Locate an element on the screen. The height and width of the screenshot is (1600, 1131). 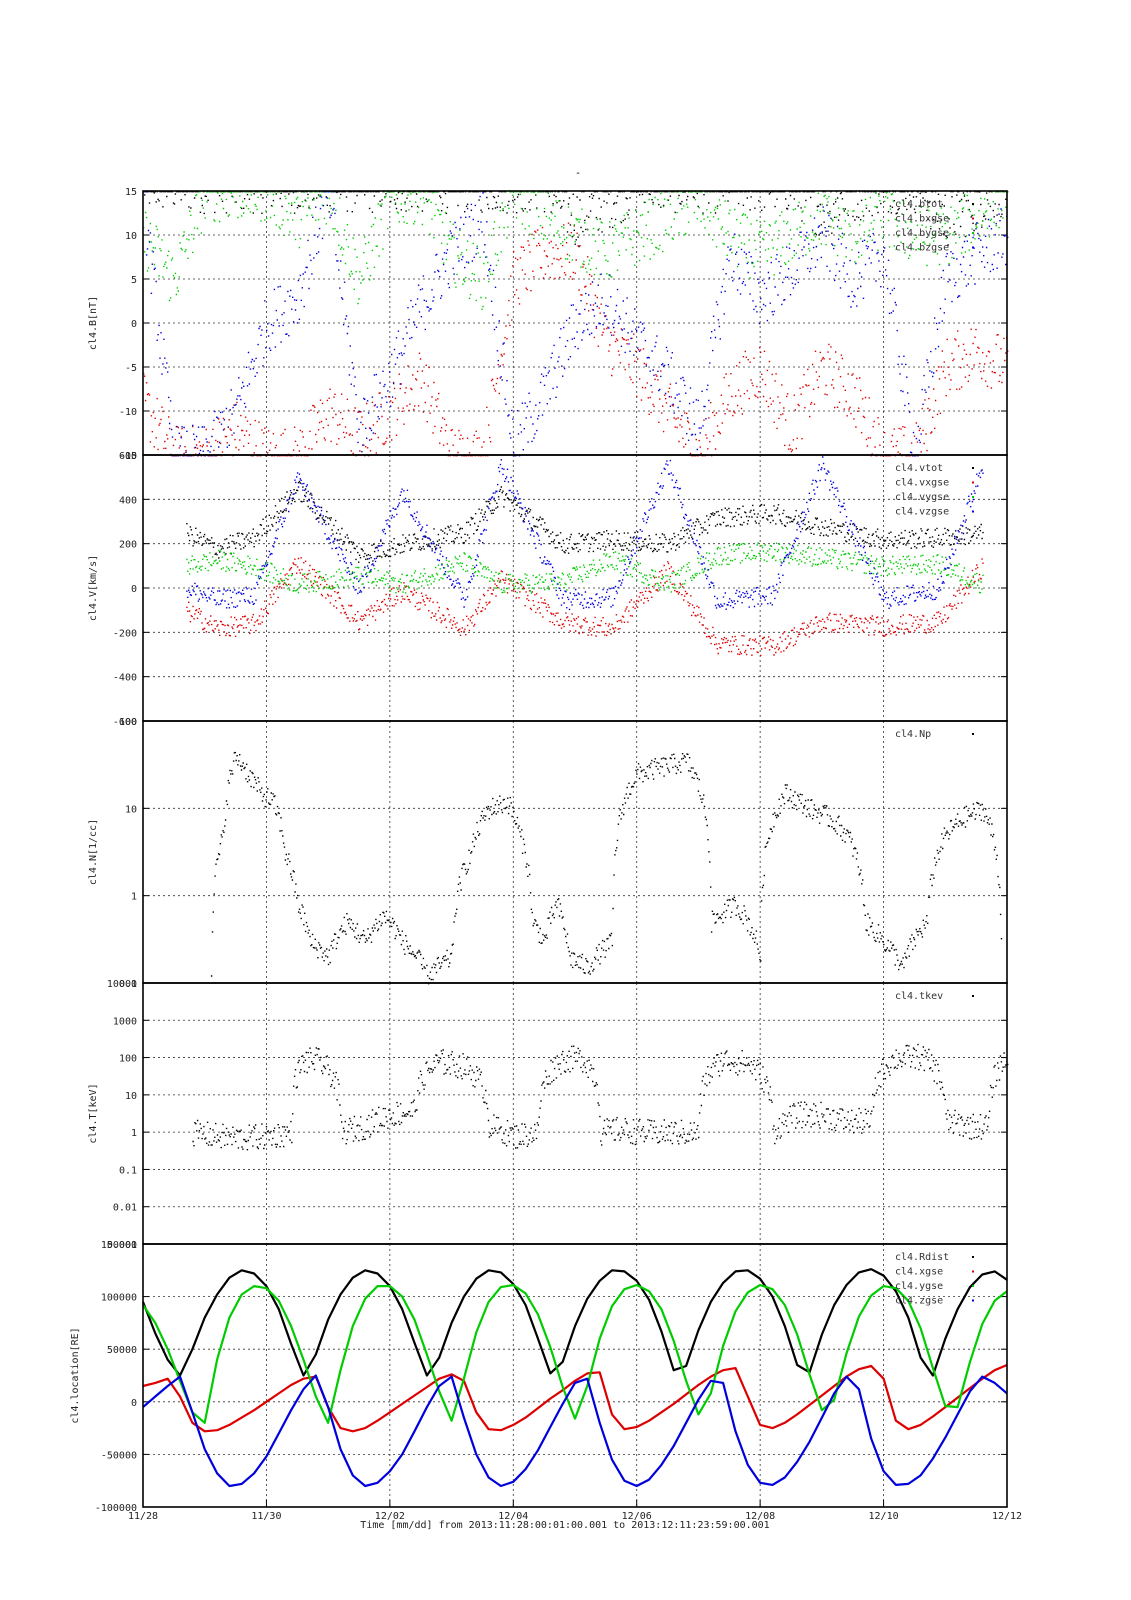
x-tick-label: 11/28 is located at coordinates (143, 1516).